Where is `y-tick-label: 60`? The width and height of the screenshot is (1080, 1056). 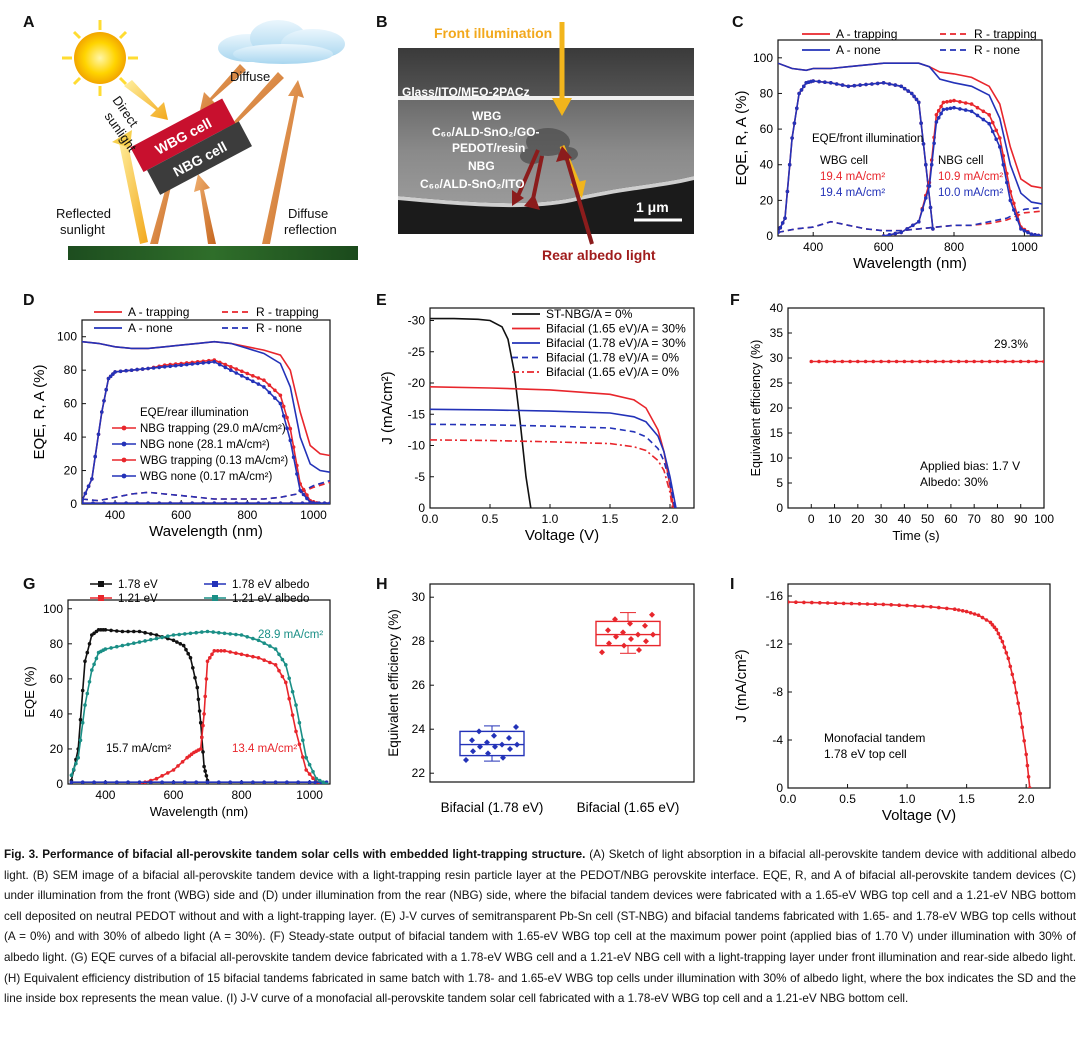
y-tick-label: 60 is located at coordinates (57, 679).